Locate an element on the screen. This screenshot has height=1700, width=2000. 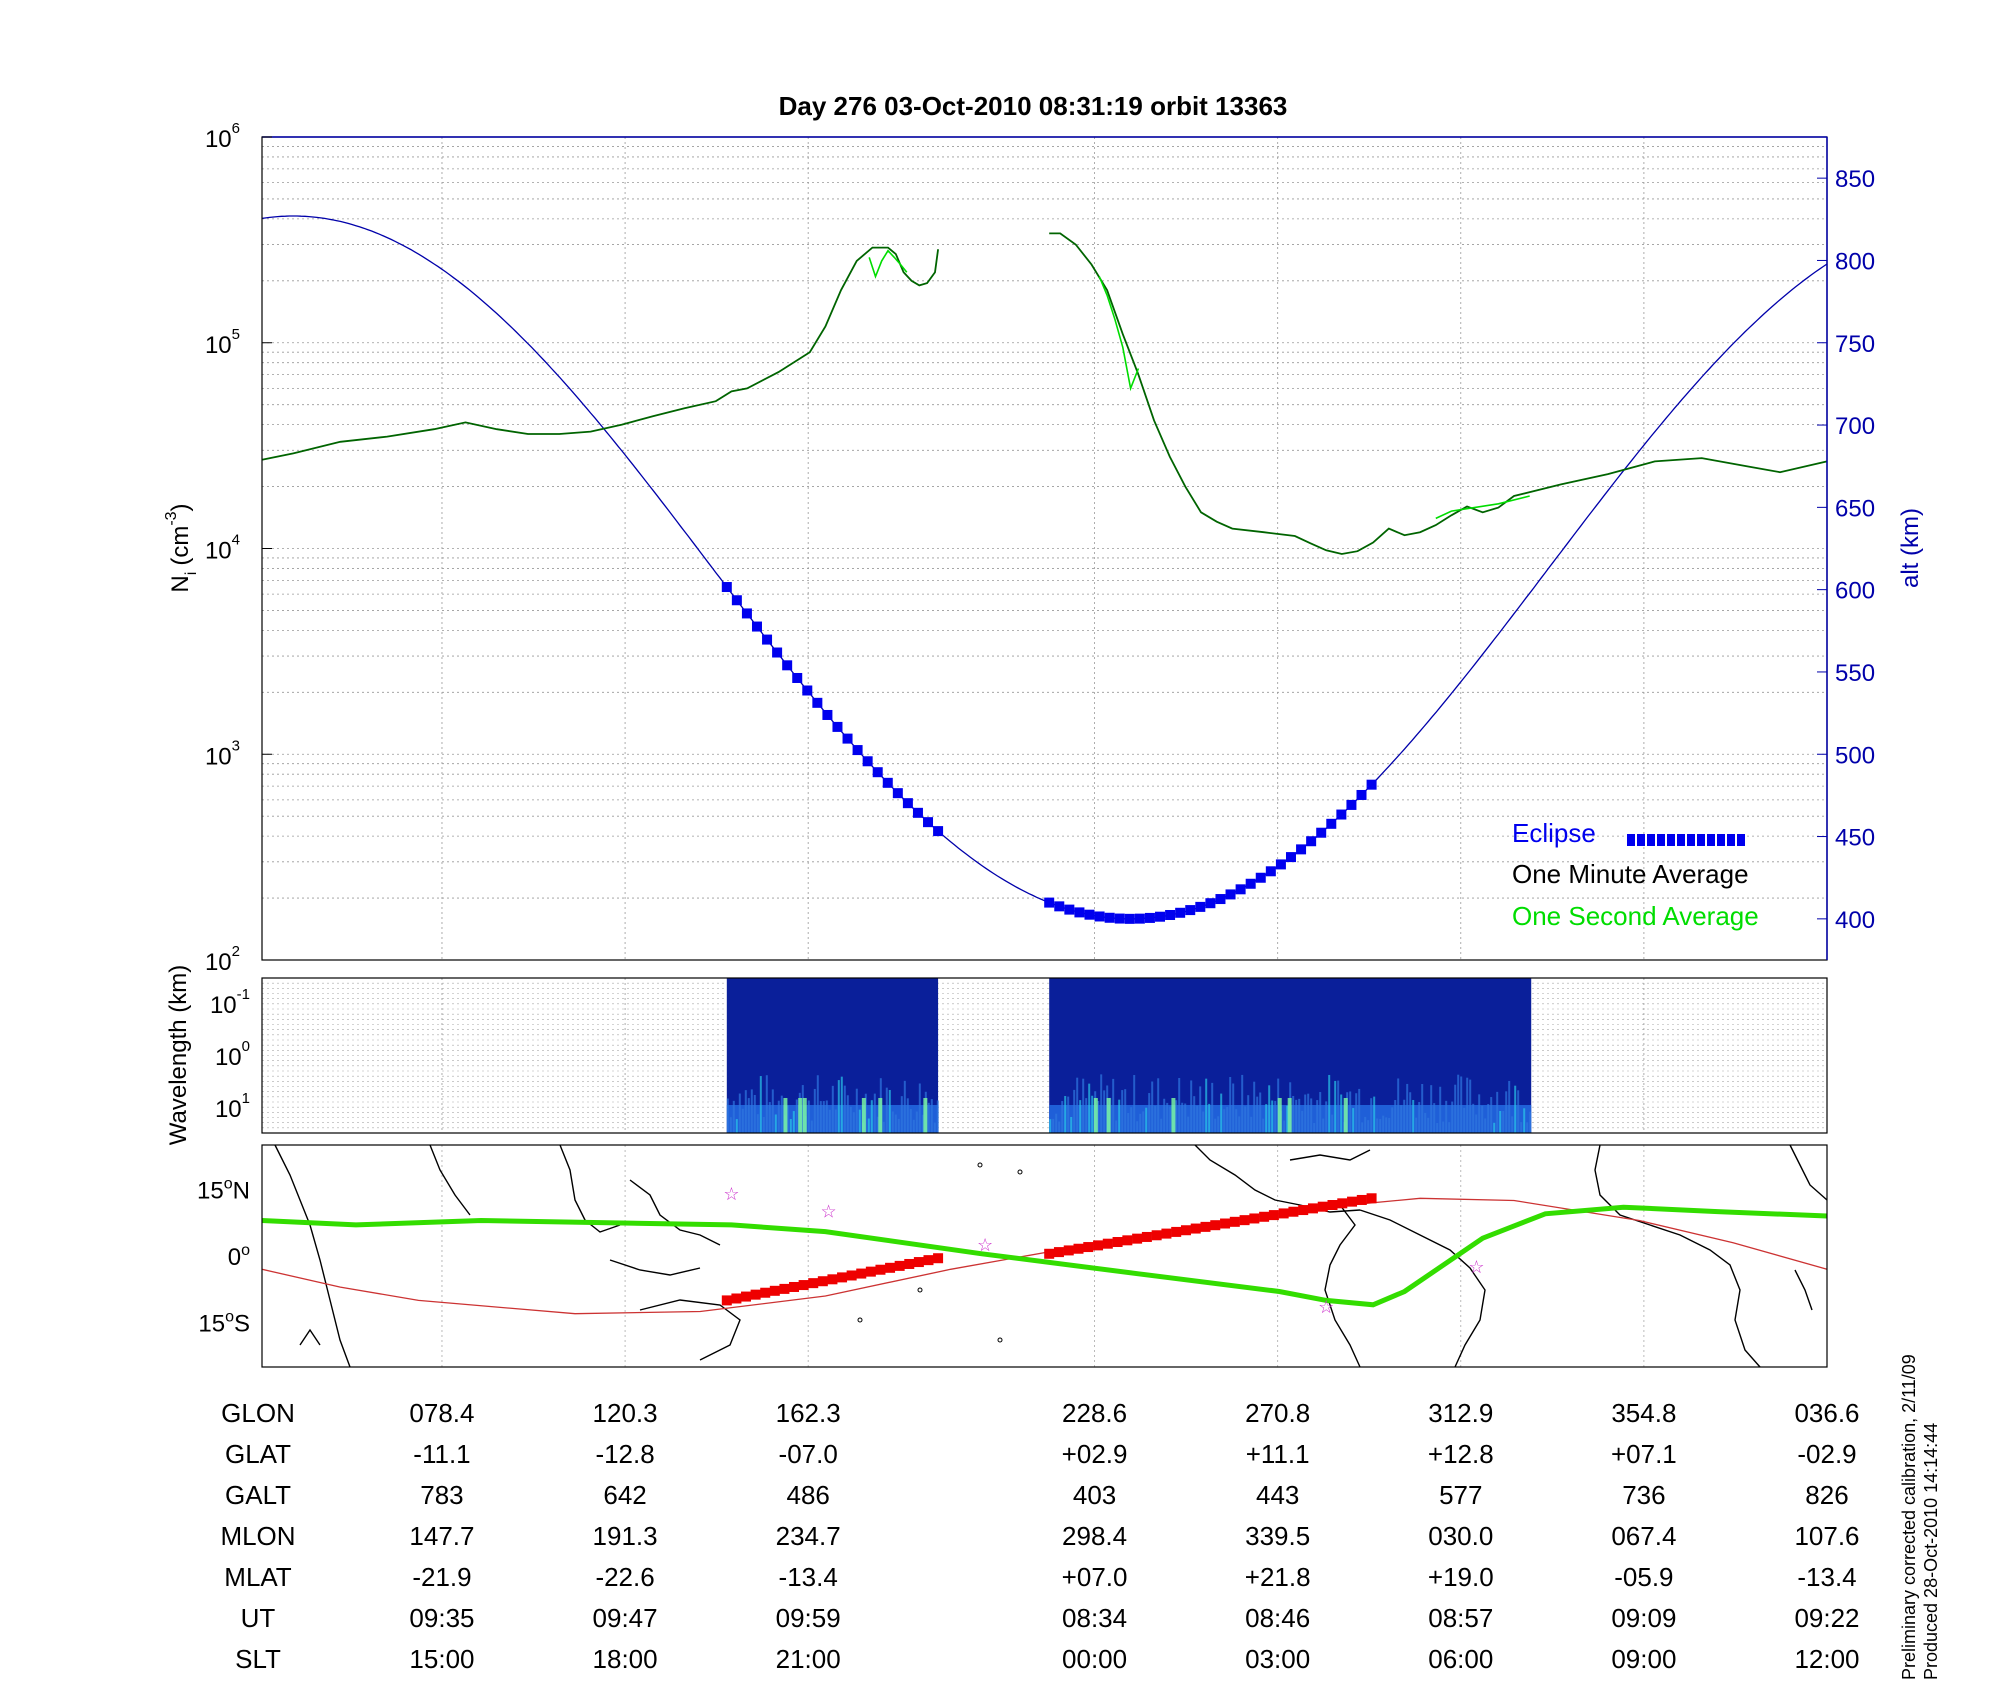
tick-exp: 2 is located at coordinates (236, 951).